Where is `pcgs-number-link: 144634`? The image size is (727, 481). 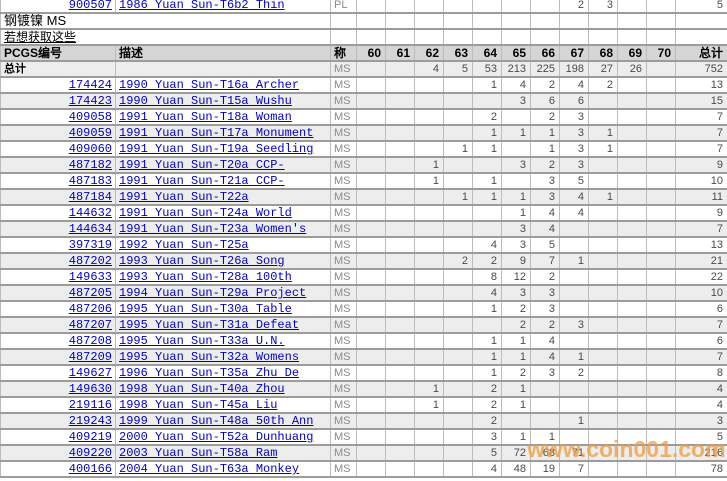
pcgs-number-link: 144634 is located at coordinates (58, 229).